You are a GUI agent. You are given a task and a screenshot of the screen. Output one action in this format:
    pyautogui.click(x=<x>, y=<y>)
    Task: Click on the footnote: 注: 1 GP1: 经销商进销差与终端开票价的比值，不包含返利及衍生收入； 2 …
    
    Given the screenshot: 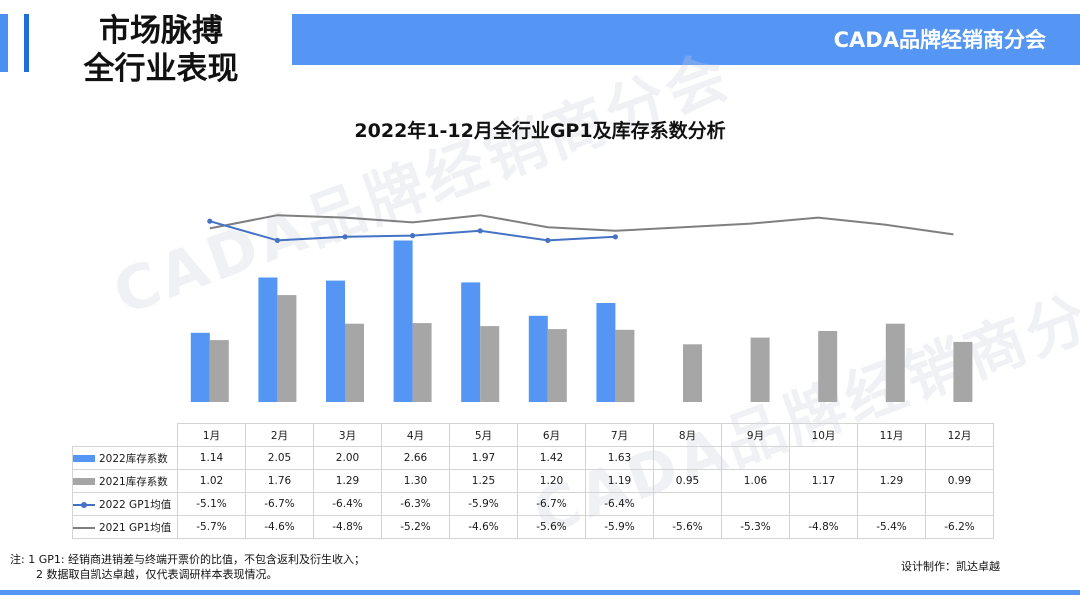 What is the action you would take?
    pyautogui.click(x=187, y=567)
    